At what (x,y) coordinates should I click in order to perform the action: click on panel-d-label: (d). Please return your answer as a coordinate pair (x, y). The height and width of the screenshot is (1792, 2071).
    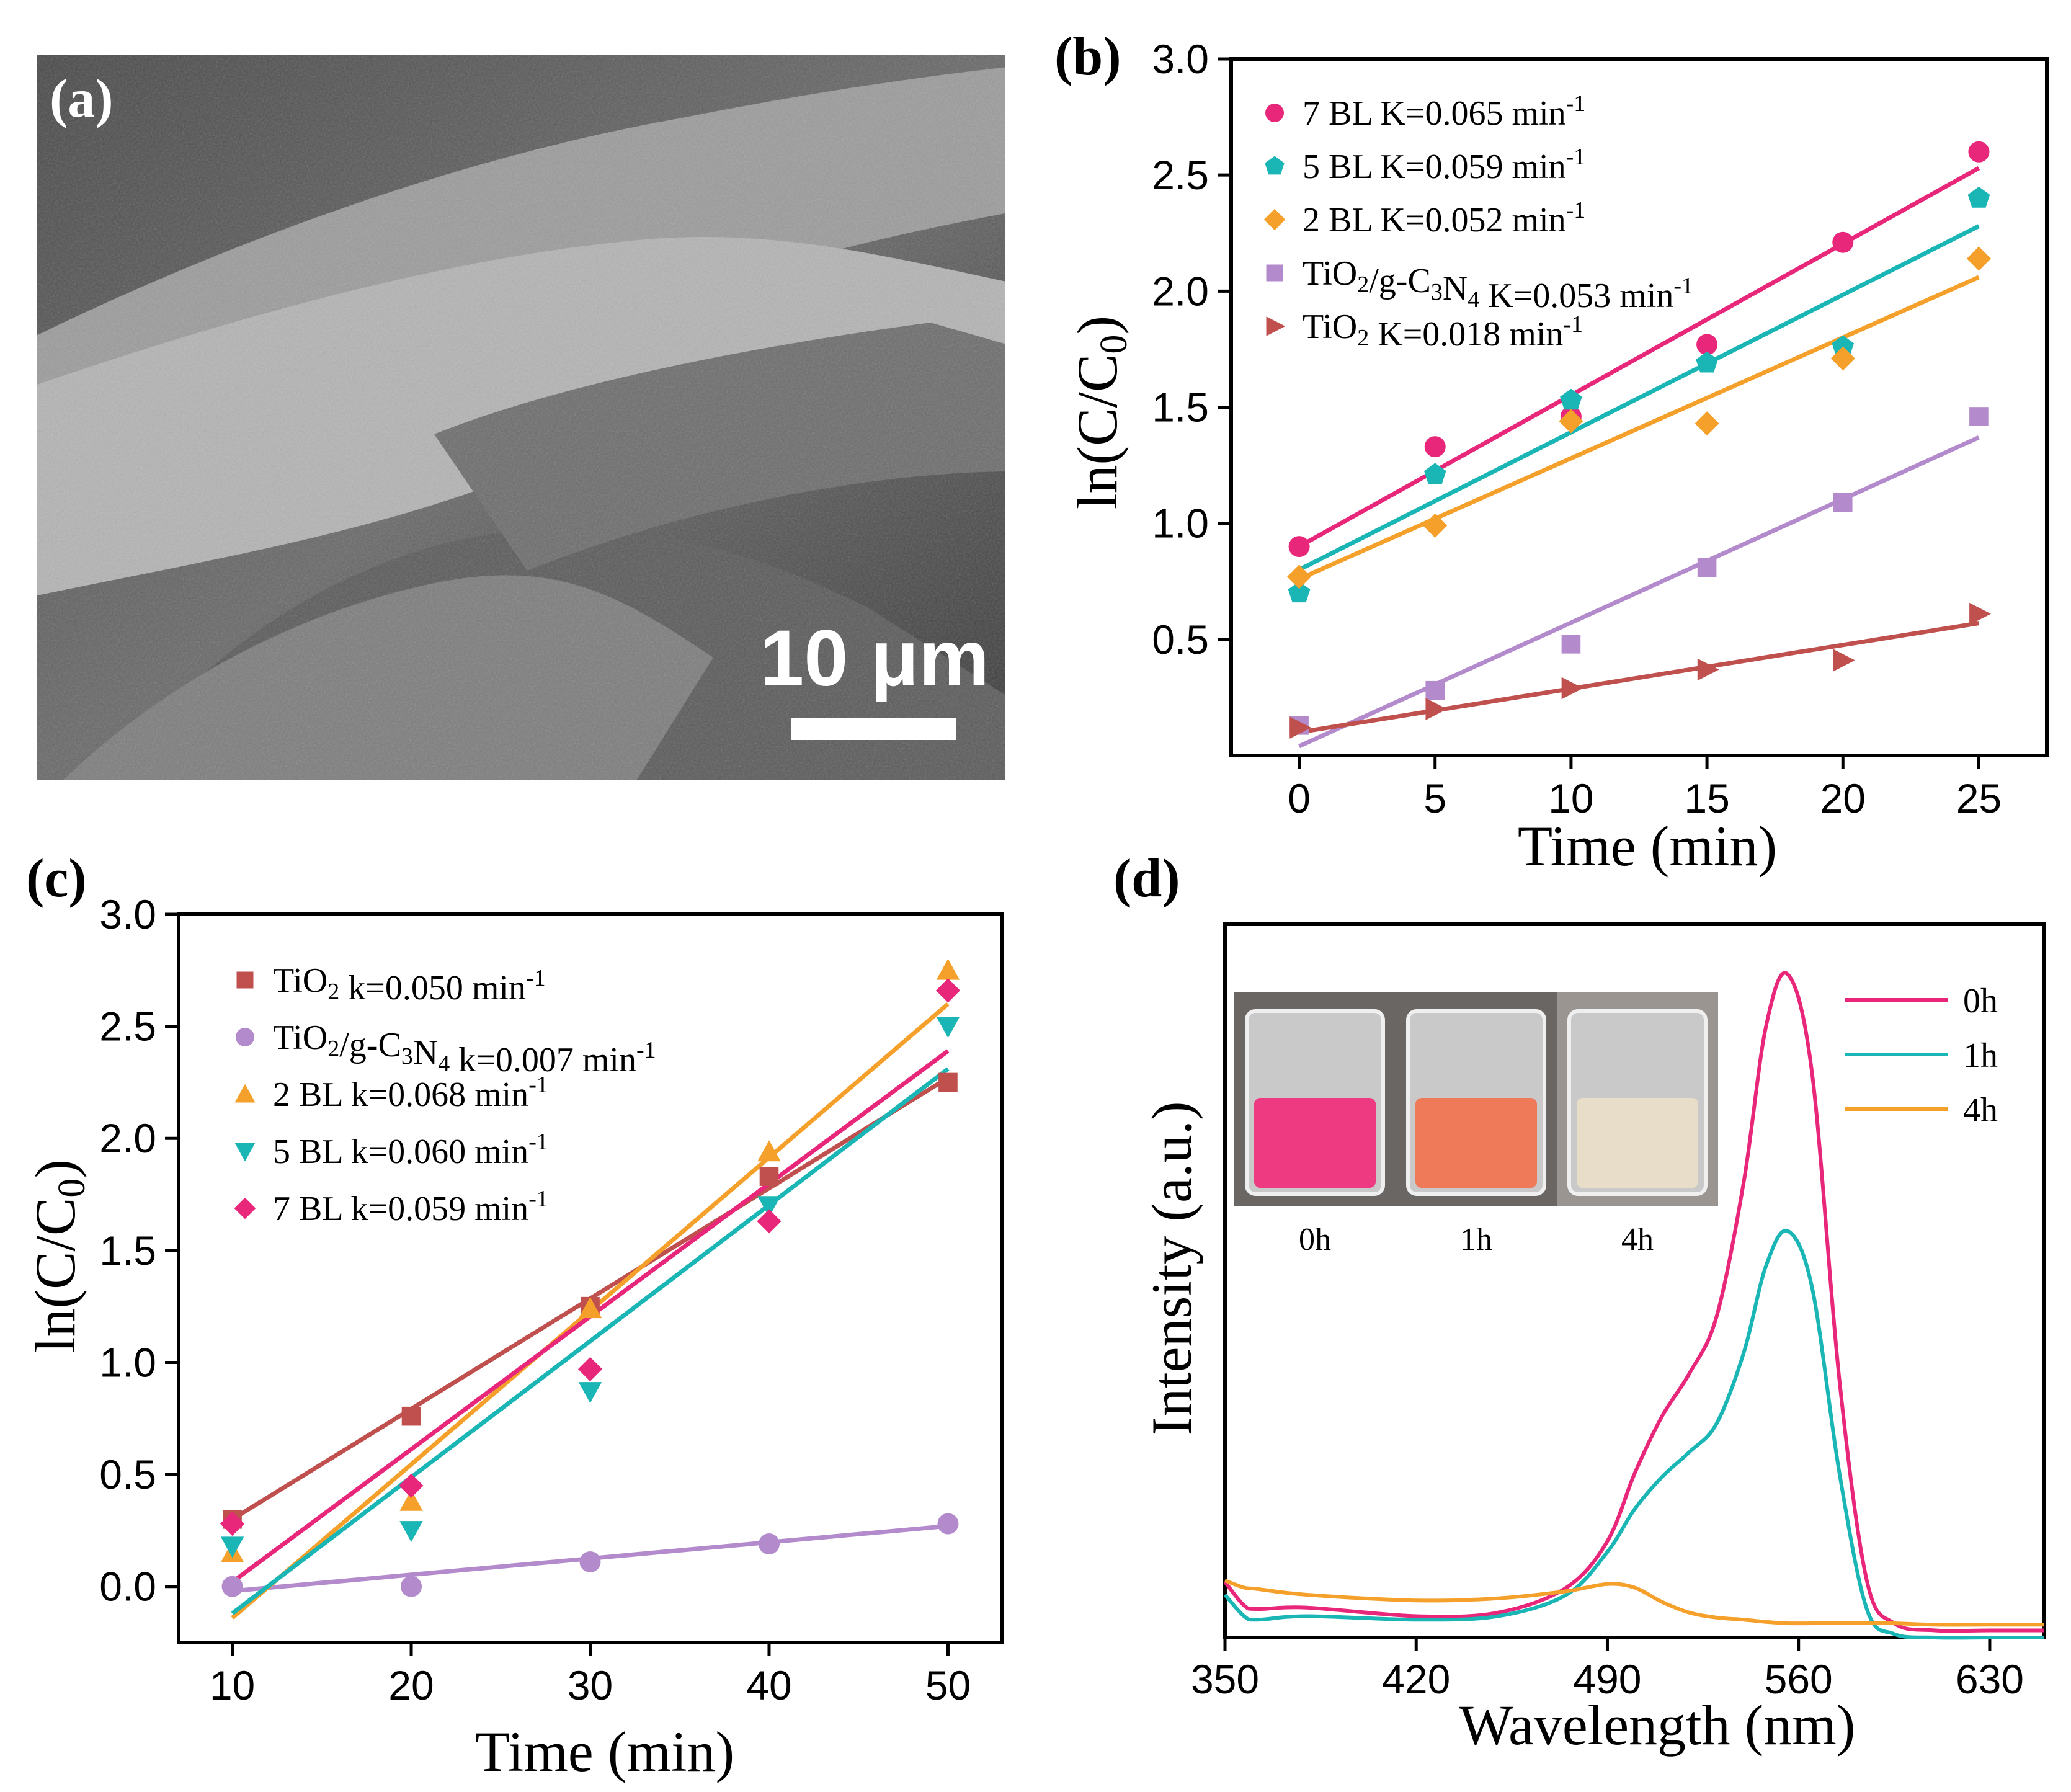
    Looking at the image, I should click on (1146, 879).